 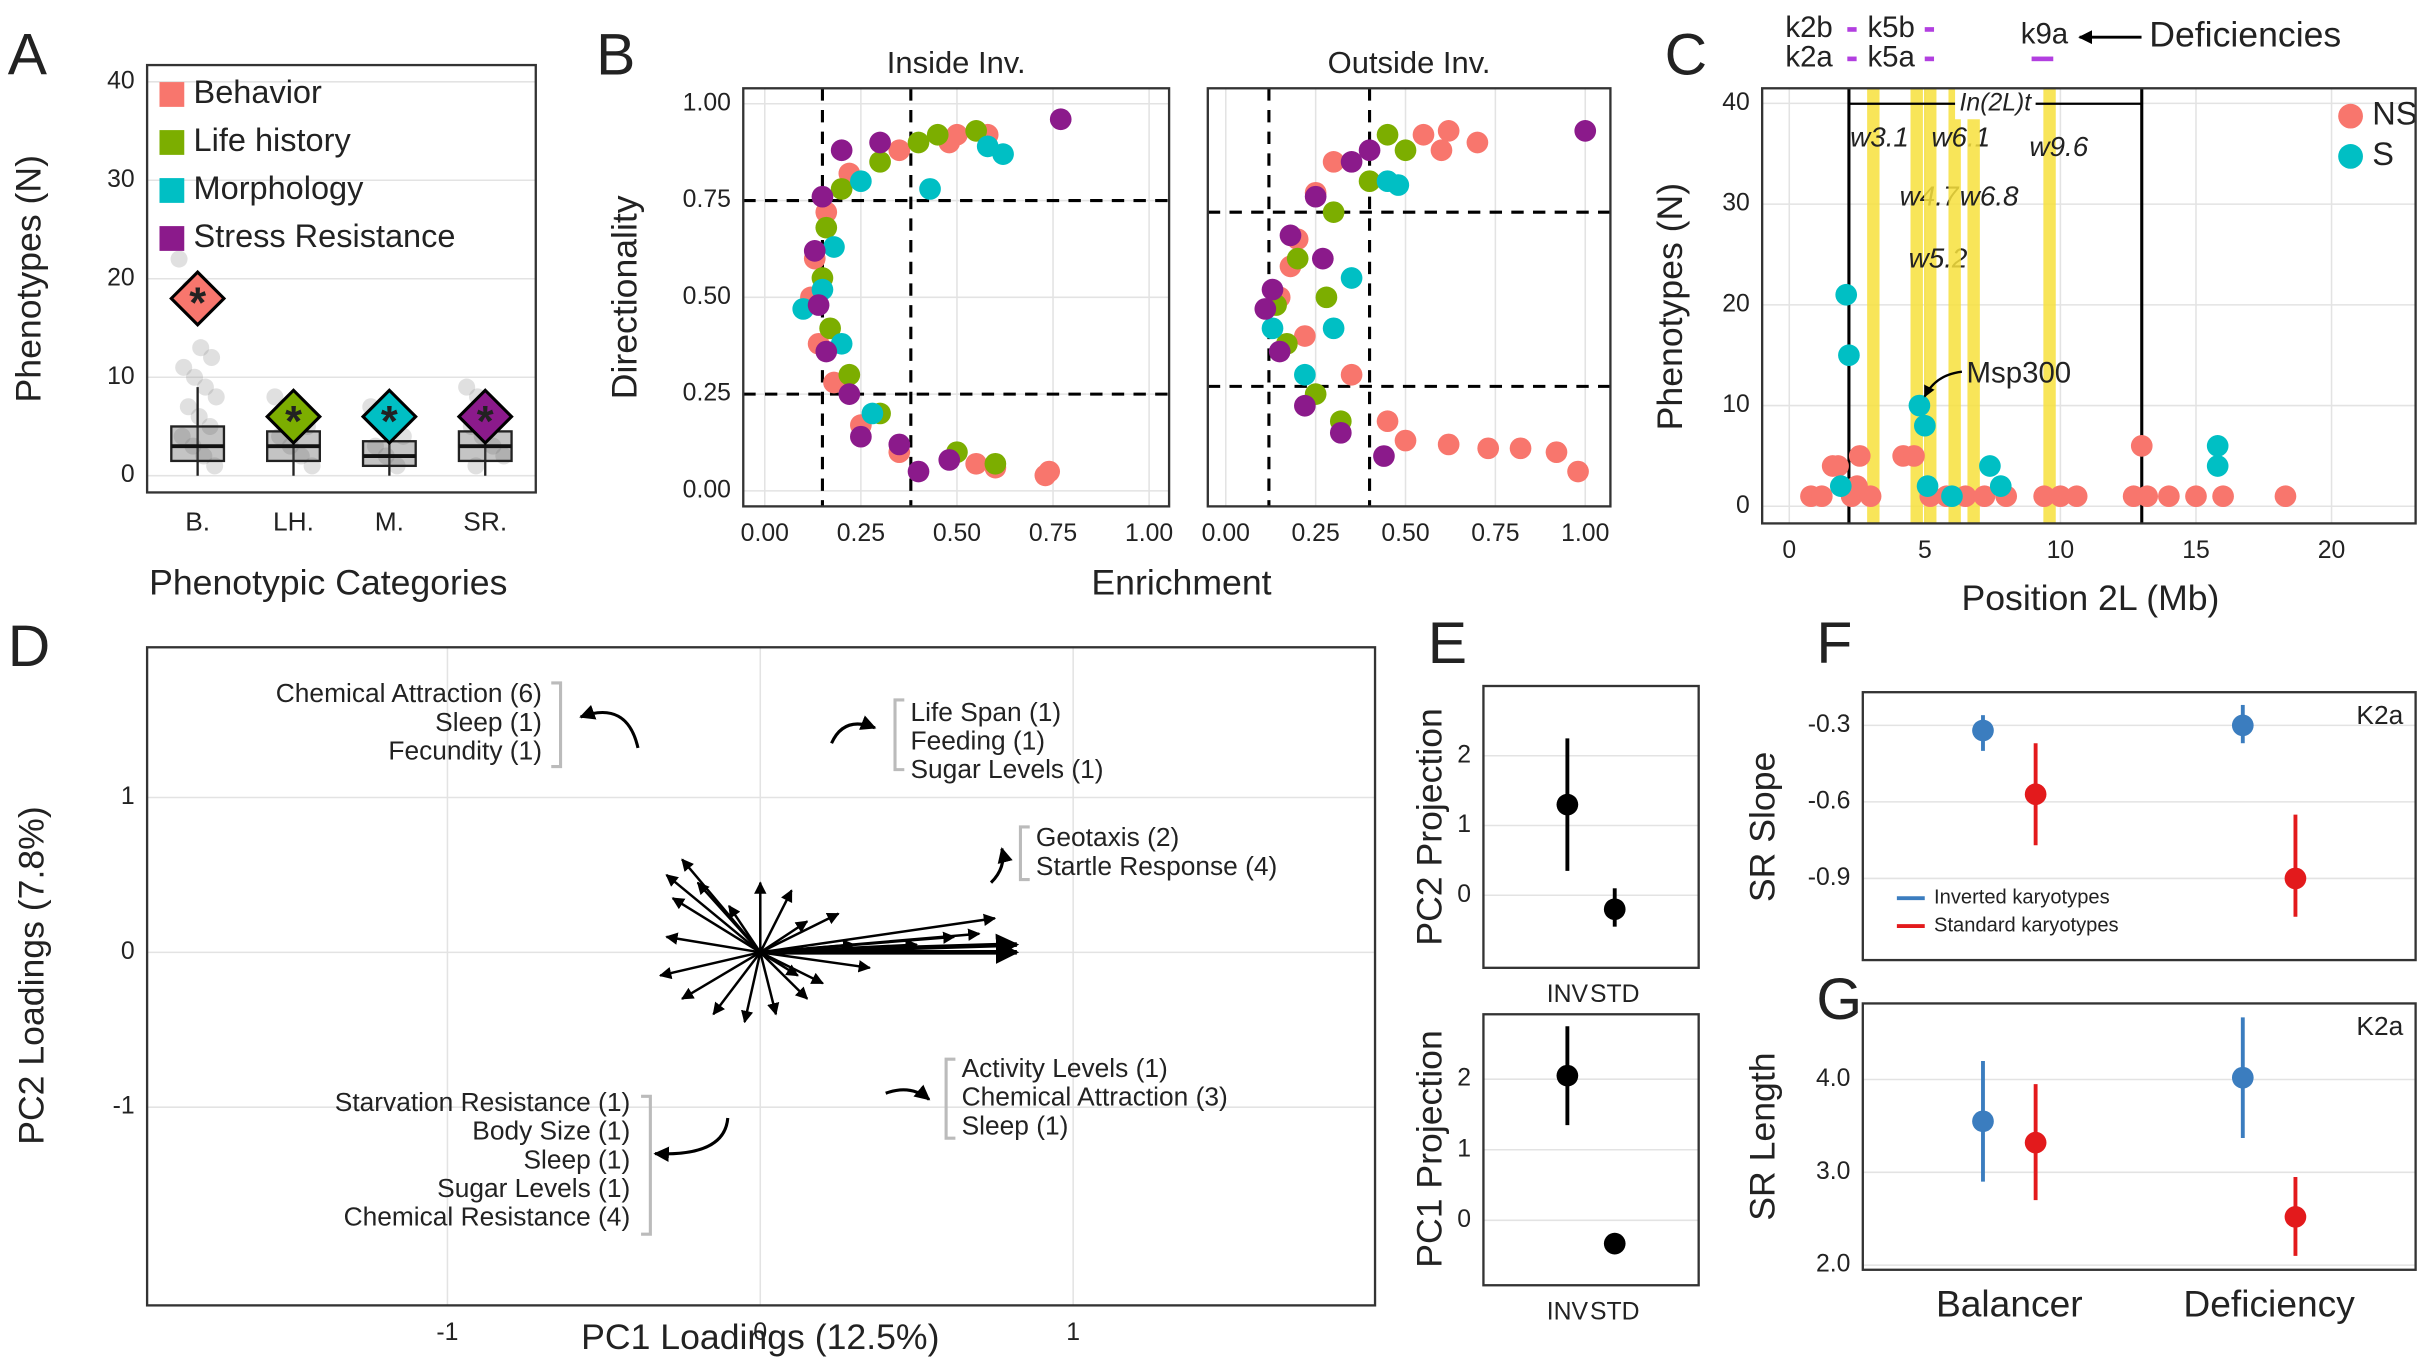 I want to click on deficiency-label: k2b, so click(x=1808, y=27).